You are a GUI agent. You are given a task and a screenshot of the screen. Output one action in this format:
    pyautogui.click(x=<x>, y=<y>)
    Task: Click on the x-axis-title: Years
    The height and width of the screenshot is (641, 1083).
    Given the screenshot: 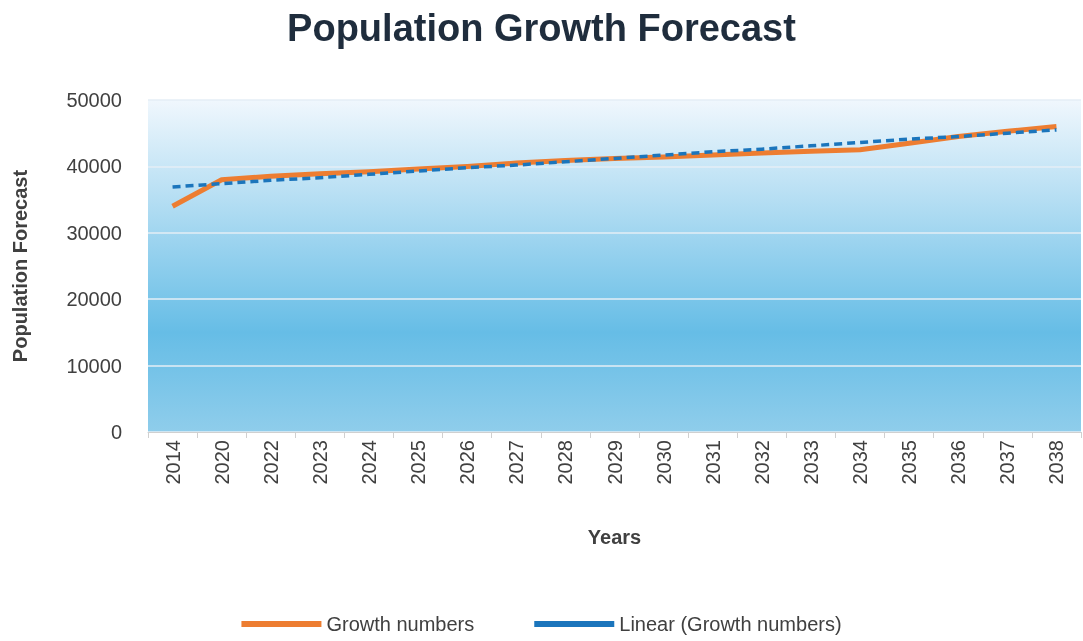 What is the action you would take?
    pyautogui.click(x=614, y=537)
    